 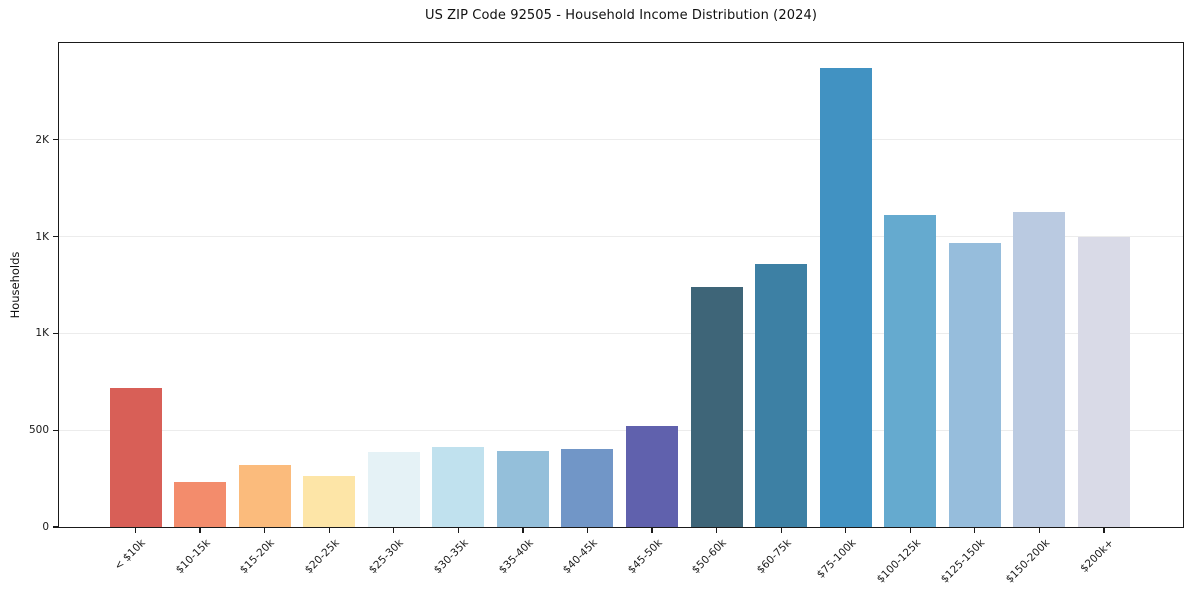 What do you see at coordinates (963, 561) in the screenshot?
I see `x-axis-tick-label-text: $125-150k` at bounding box center [963, 561].